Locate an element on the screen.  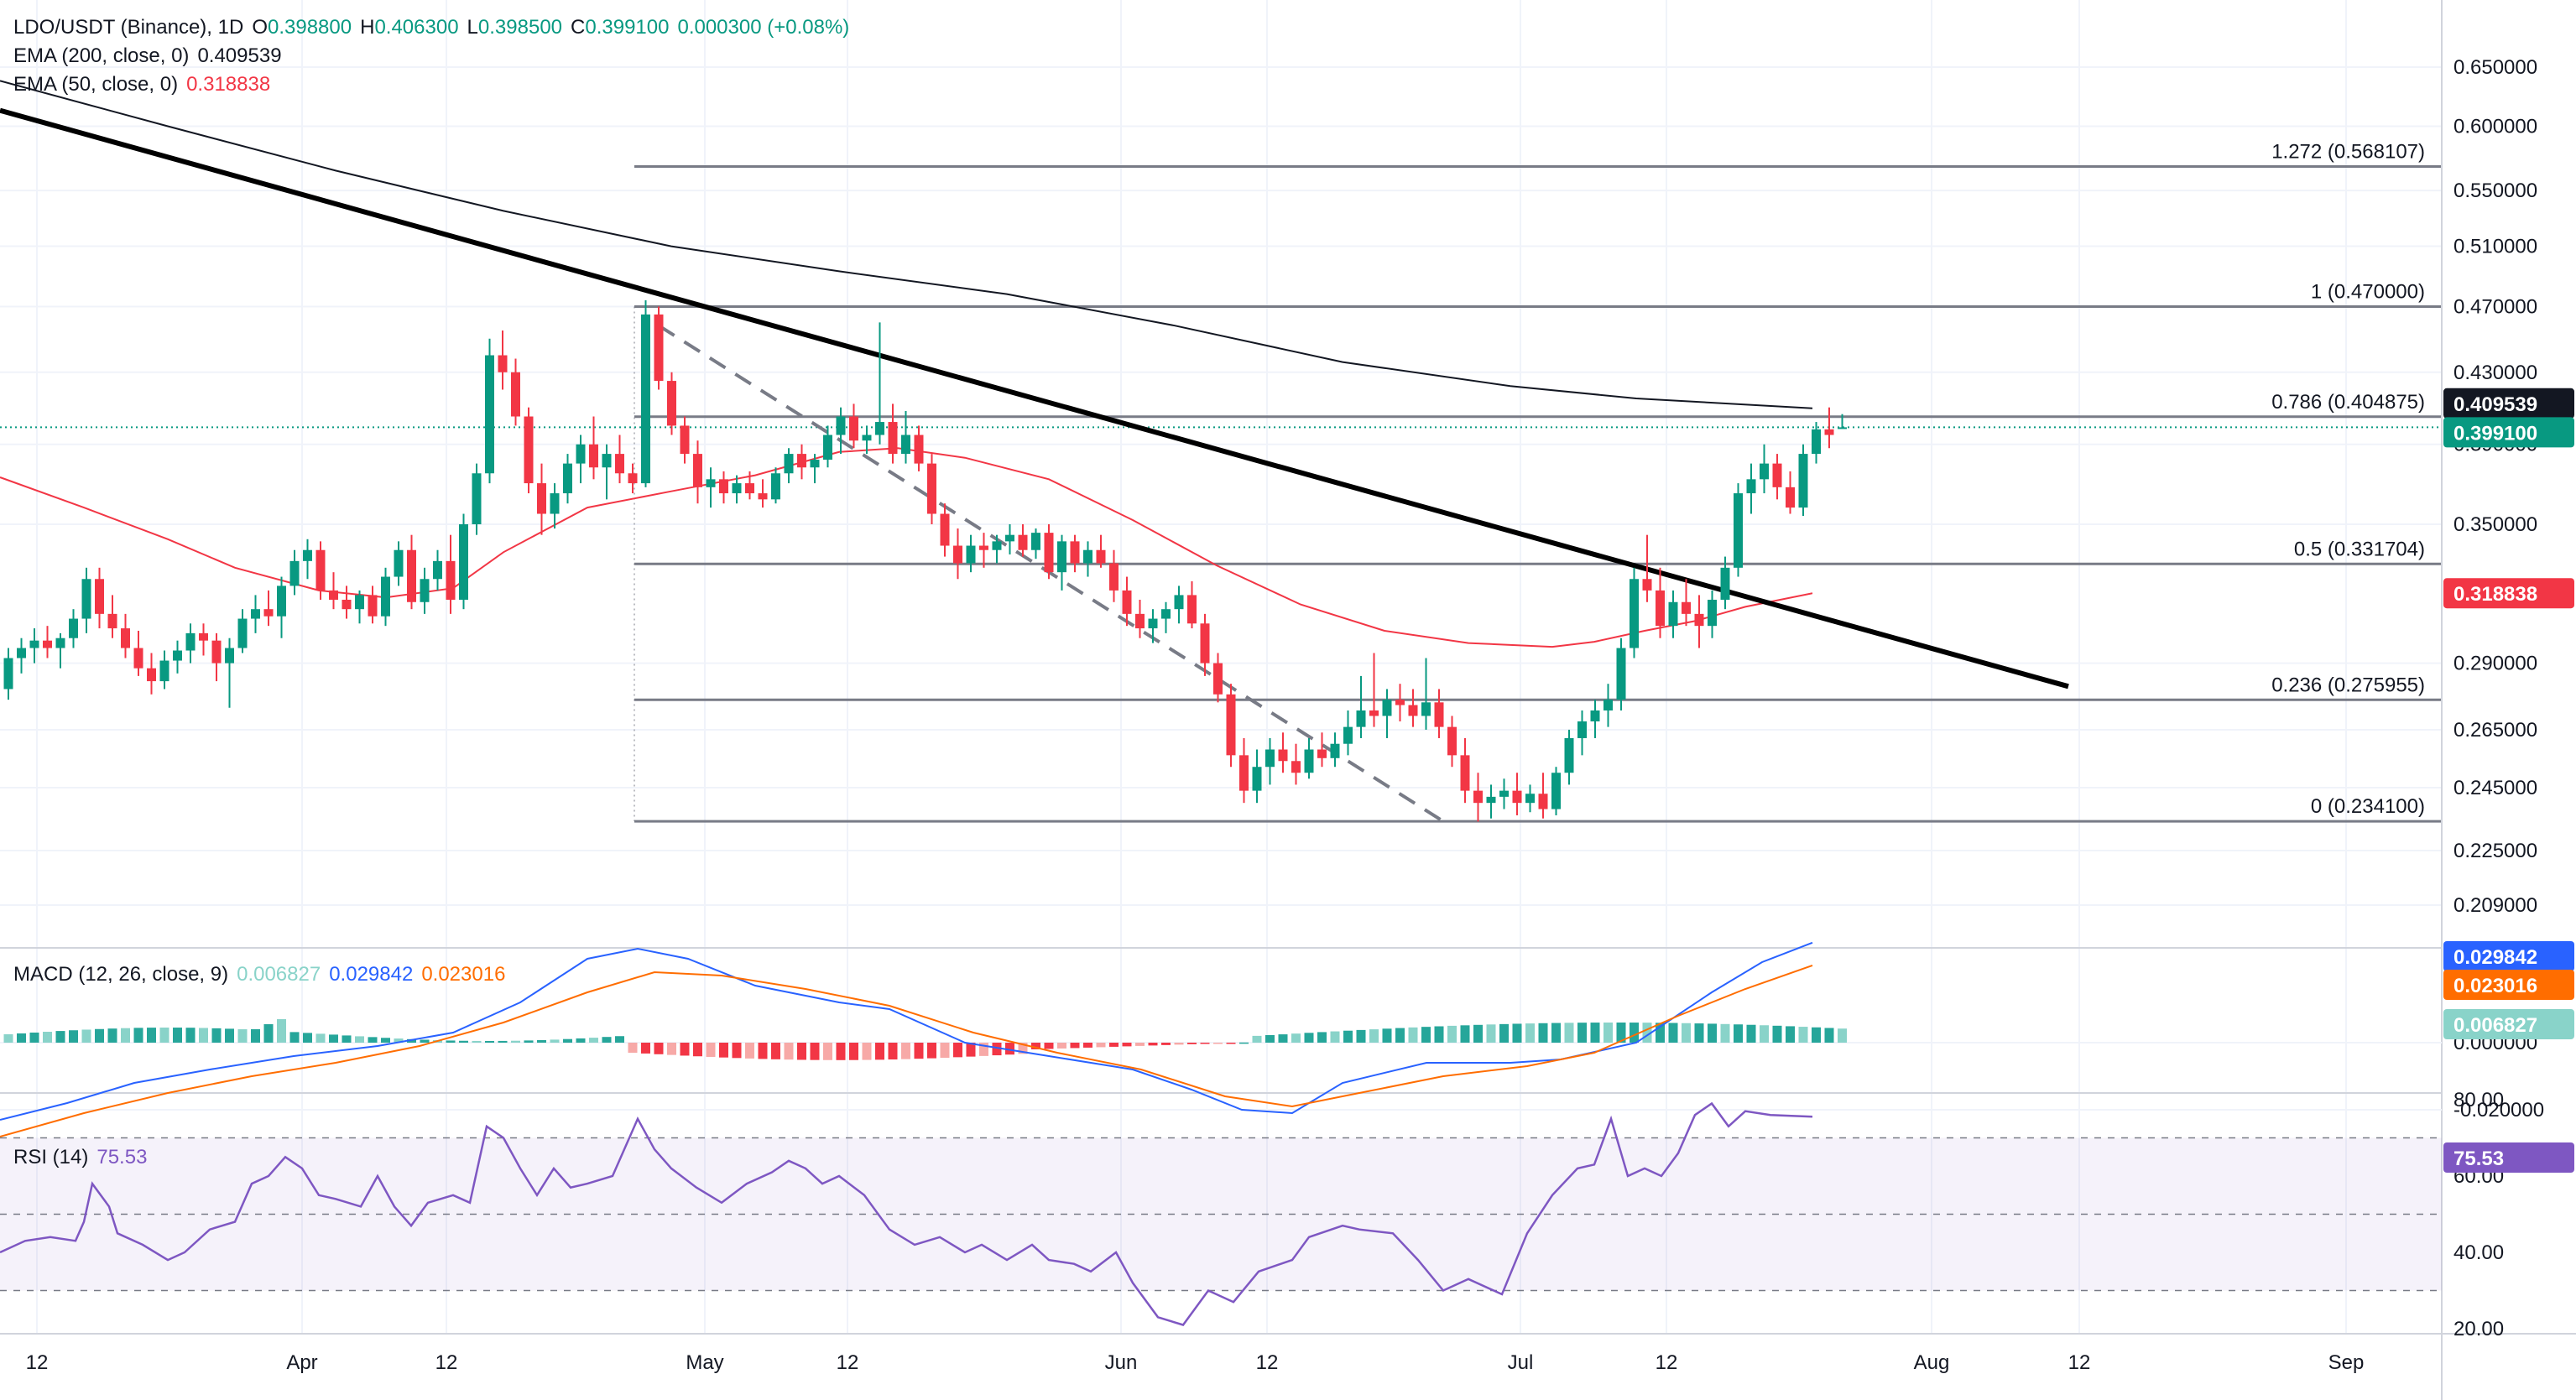
close-value: 0.399100 is located at coordinates (627, 28).